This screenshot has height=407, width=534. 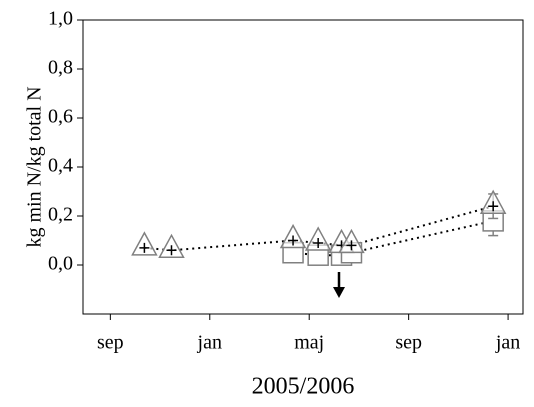 I want to click on y-axis-label: kg min N/kg total N, so click(x=35, y=166).